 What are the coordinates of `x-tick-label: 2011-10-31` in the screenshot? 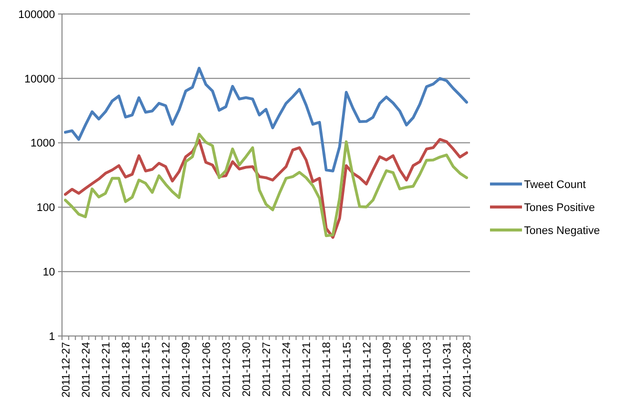 It's located at (448, 370).